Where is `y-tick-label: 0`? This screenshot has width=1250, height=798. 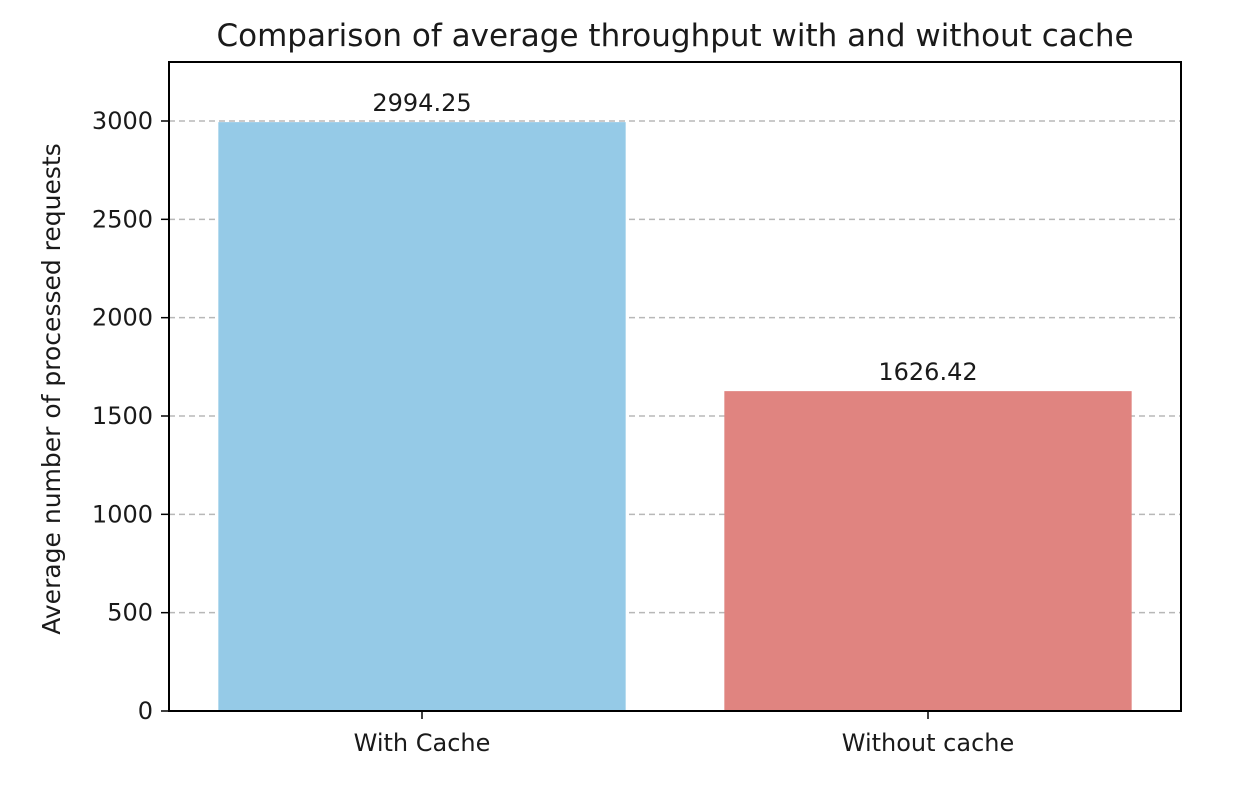
y-tick-label: 0 is located at coordinates (145, 711).